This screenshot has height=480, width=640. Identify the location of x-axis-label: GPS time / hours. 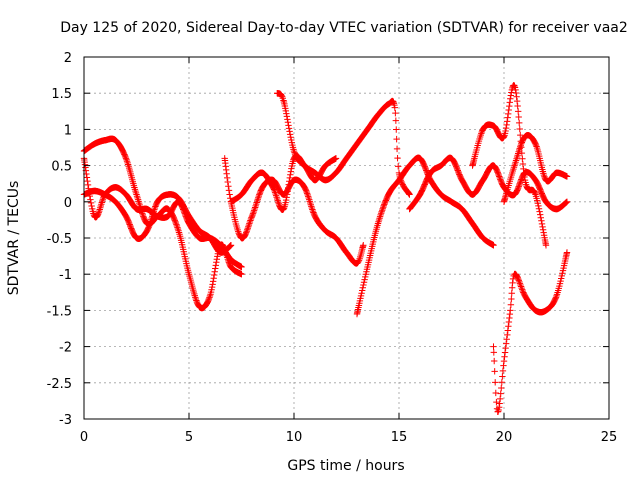
(345, 466).